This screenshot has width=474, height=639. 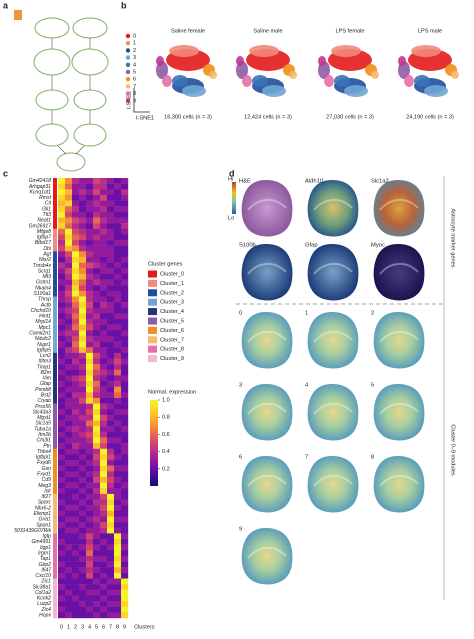 I want to click on legend-label: 8, so click(x=134, y=94).